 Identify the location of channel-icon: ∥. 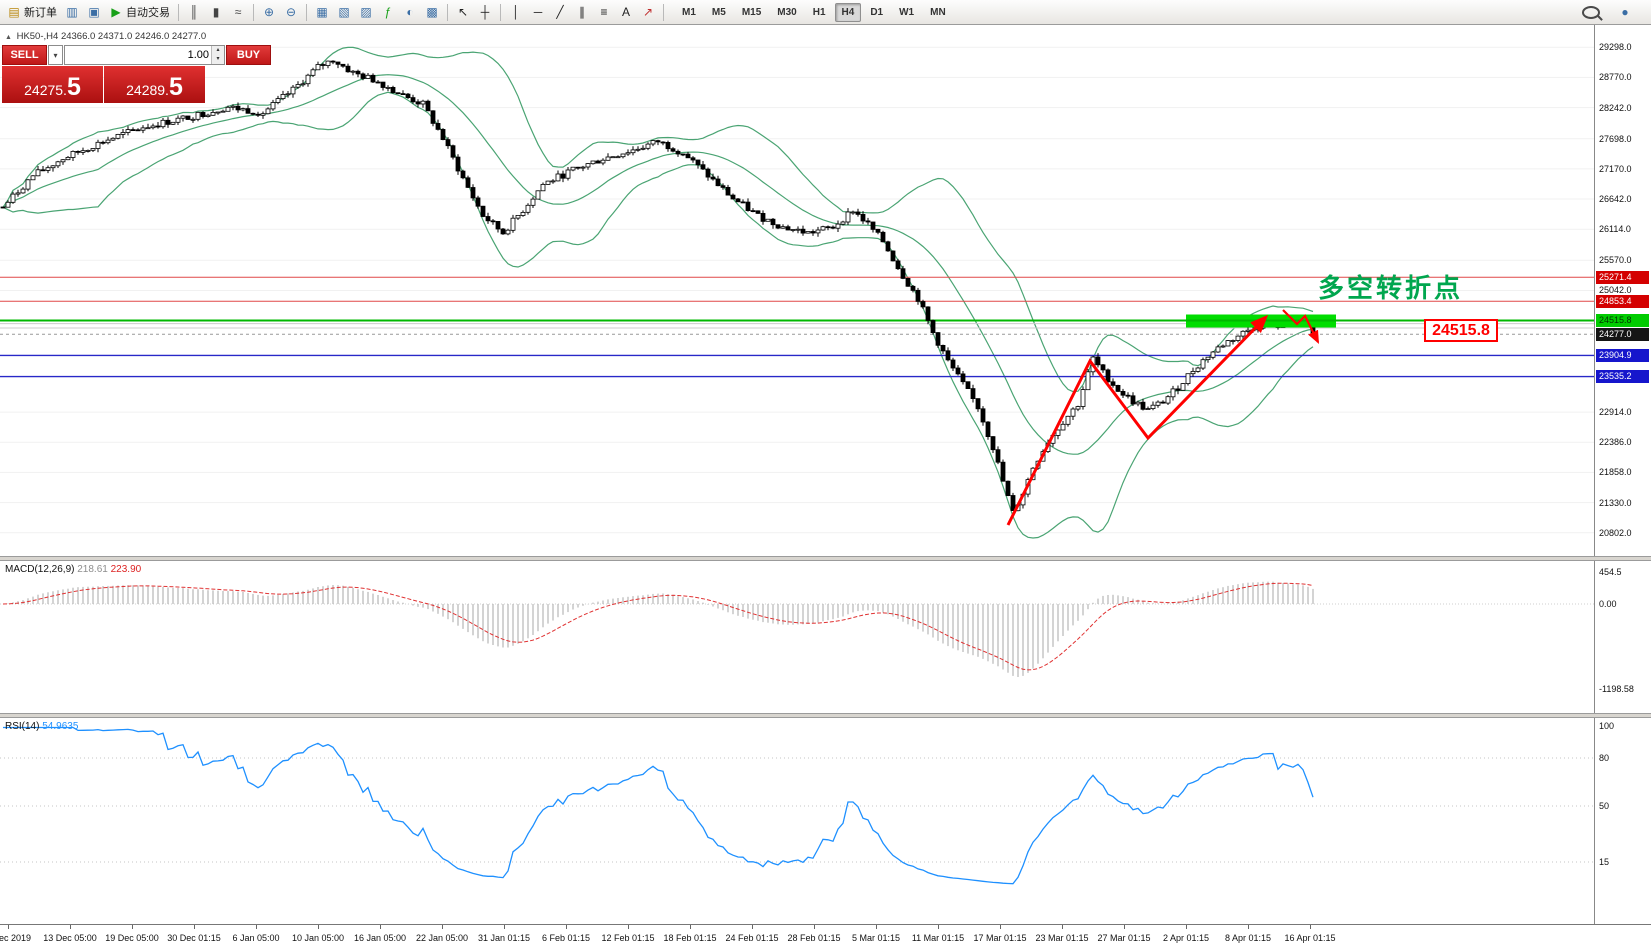
(582, 12).